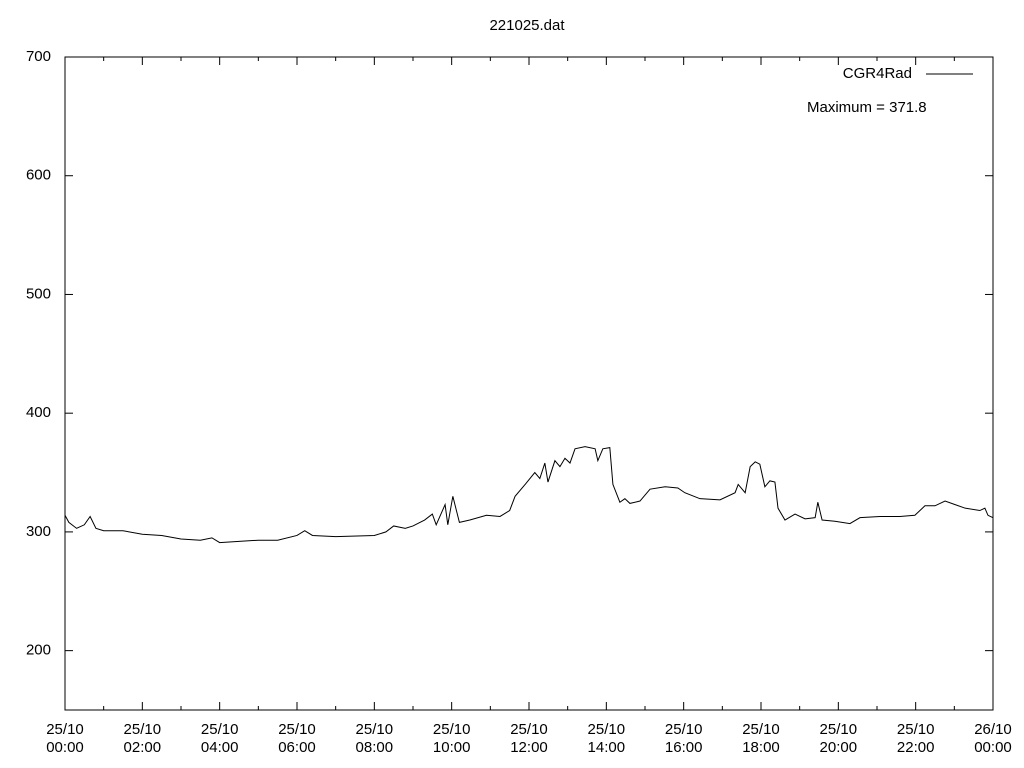  Describe the element at coordinates (867, 107) in the screenshot. I see `annotation: Maximum = 371.8` at that location.